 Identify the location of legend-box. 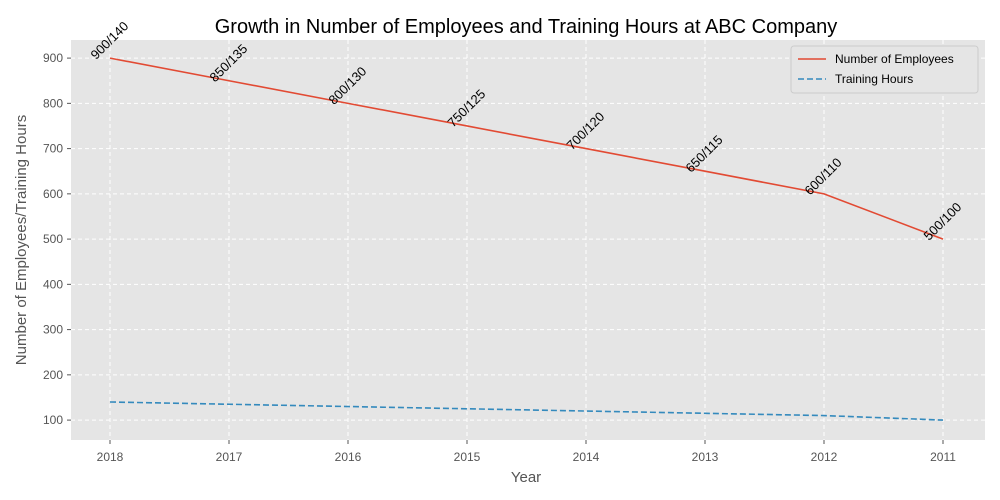
(884, 69).